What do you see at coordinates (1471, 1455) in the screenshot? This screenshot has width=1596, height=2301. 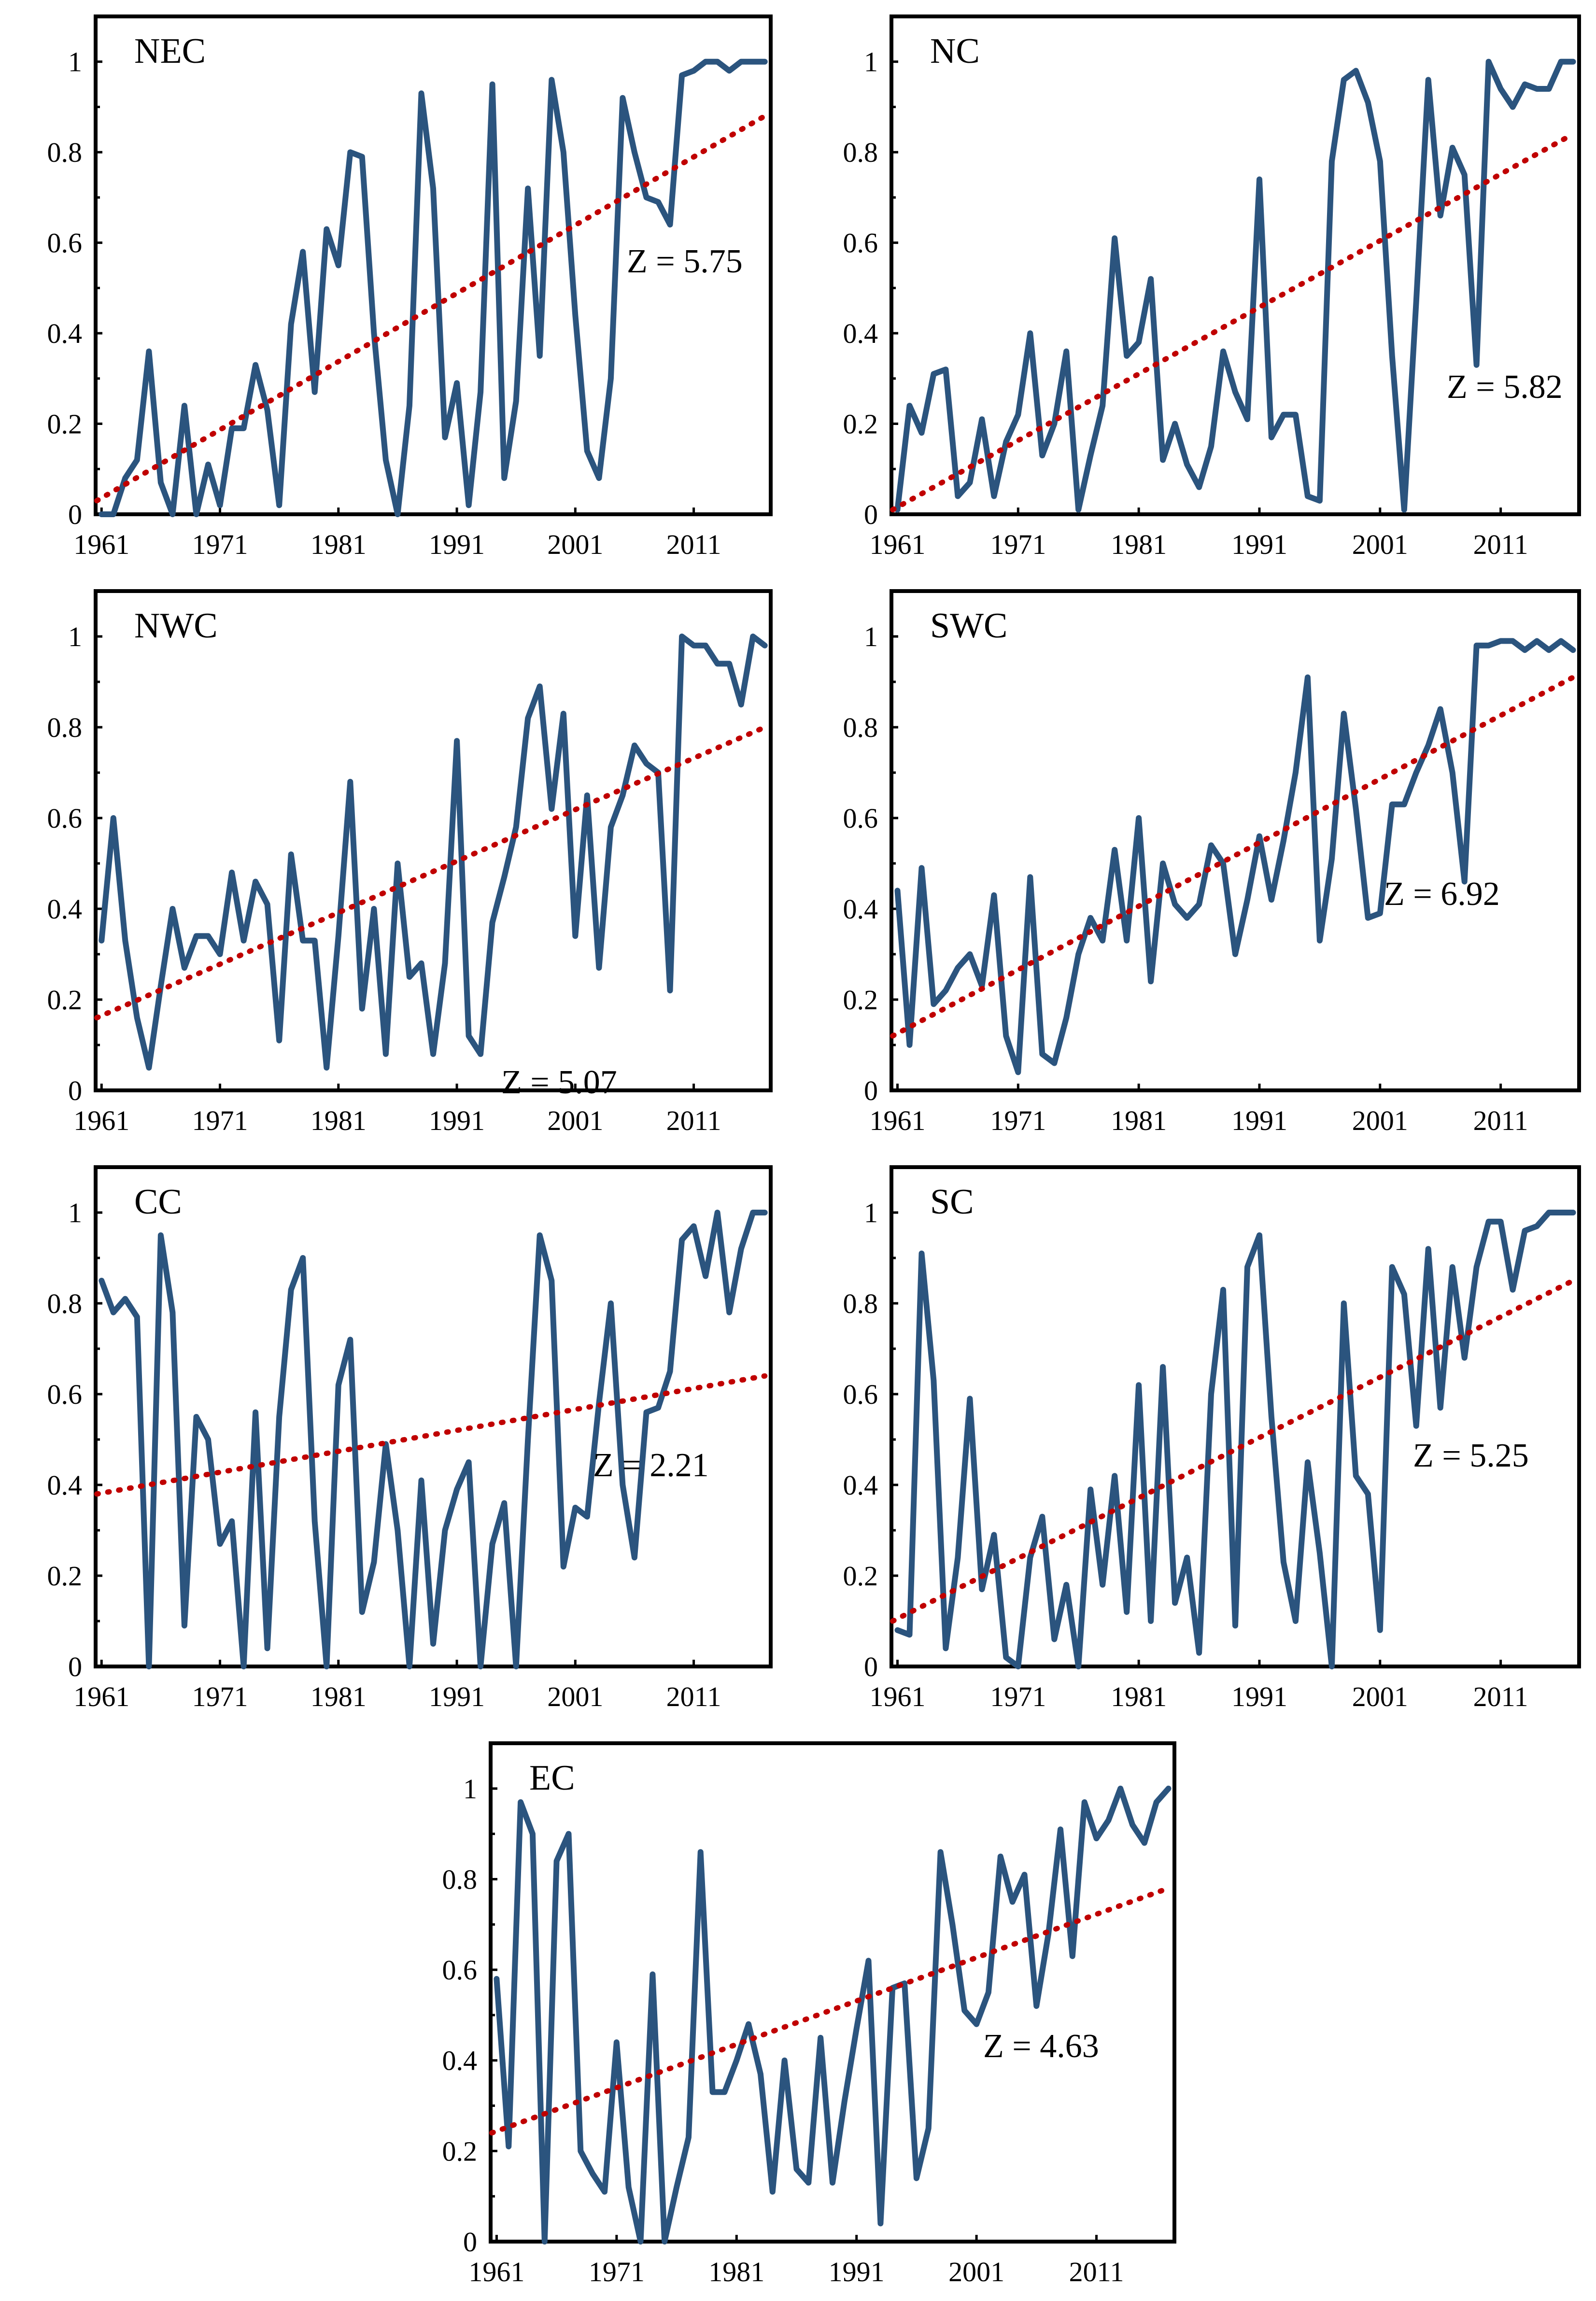 I see `z-statistic-label: Z = 5.25` at bounding box center [1471, 1455].